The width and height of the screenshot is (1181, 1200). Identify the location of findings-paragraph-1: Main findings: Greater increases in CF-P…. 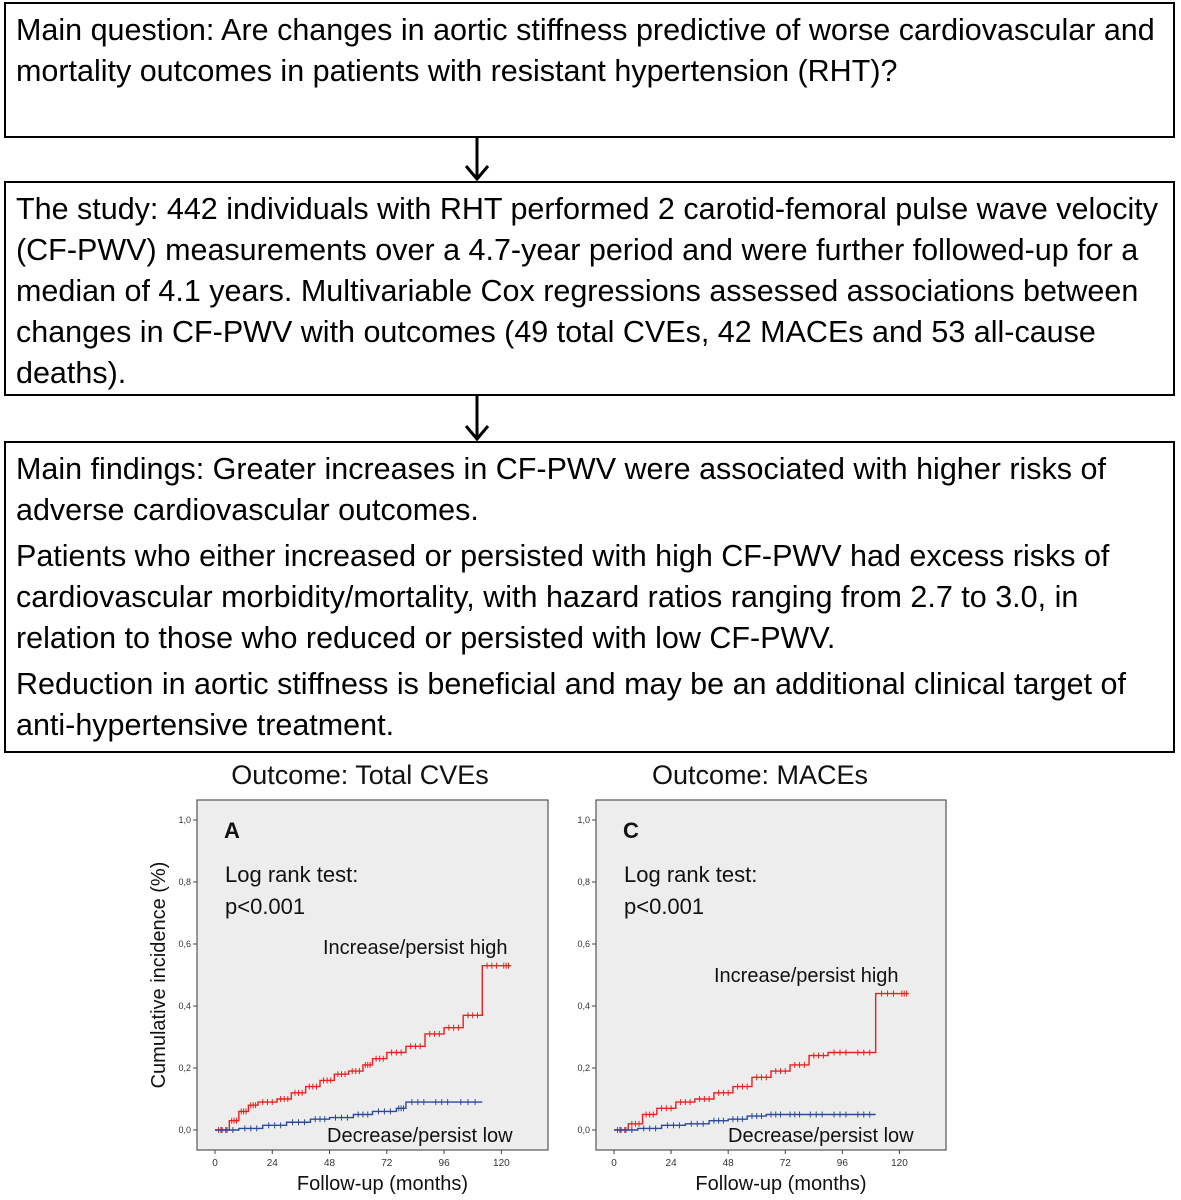
(561, 489).